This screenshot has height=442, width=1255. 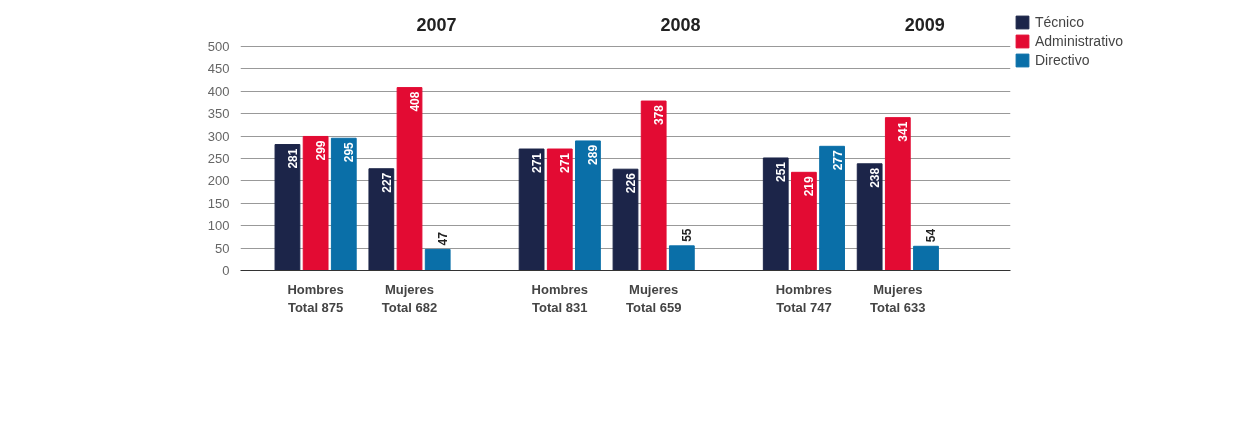 What do you see at coordinates (321, 150) in the screenshot?
I see `data-label: 299` at bounding box center [321, 150].